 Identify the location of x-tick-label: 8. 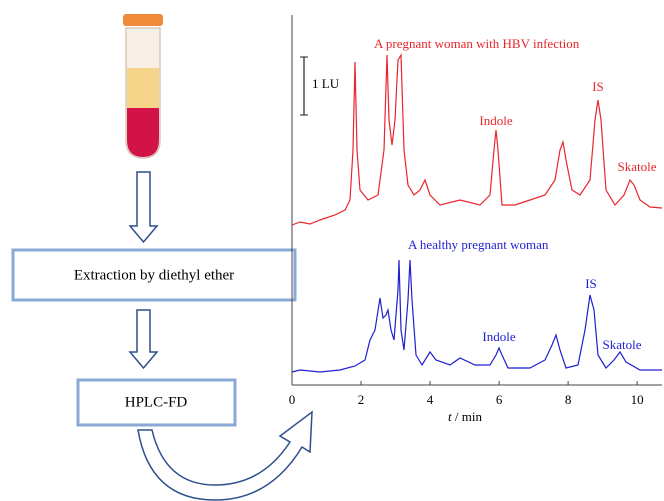
(568, 399).